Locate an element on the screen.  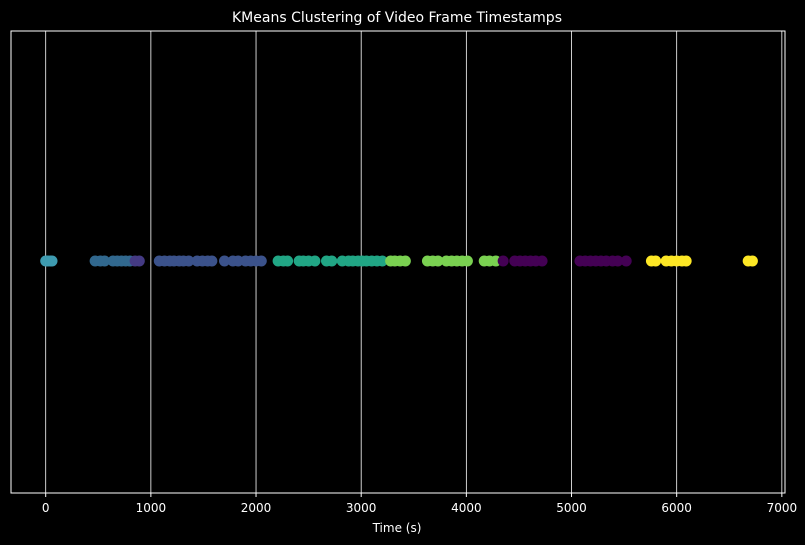
x-tick-label: 0 is located at coordinates (46, 508).